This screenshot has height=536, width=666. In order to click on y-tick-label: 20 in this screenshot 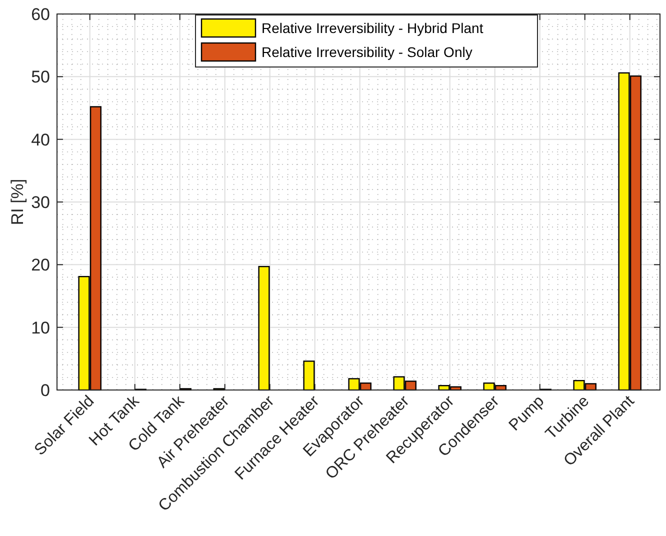, I will do `click(40, 265)`.